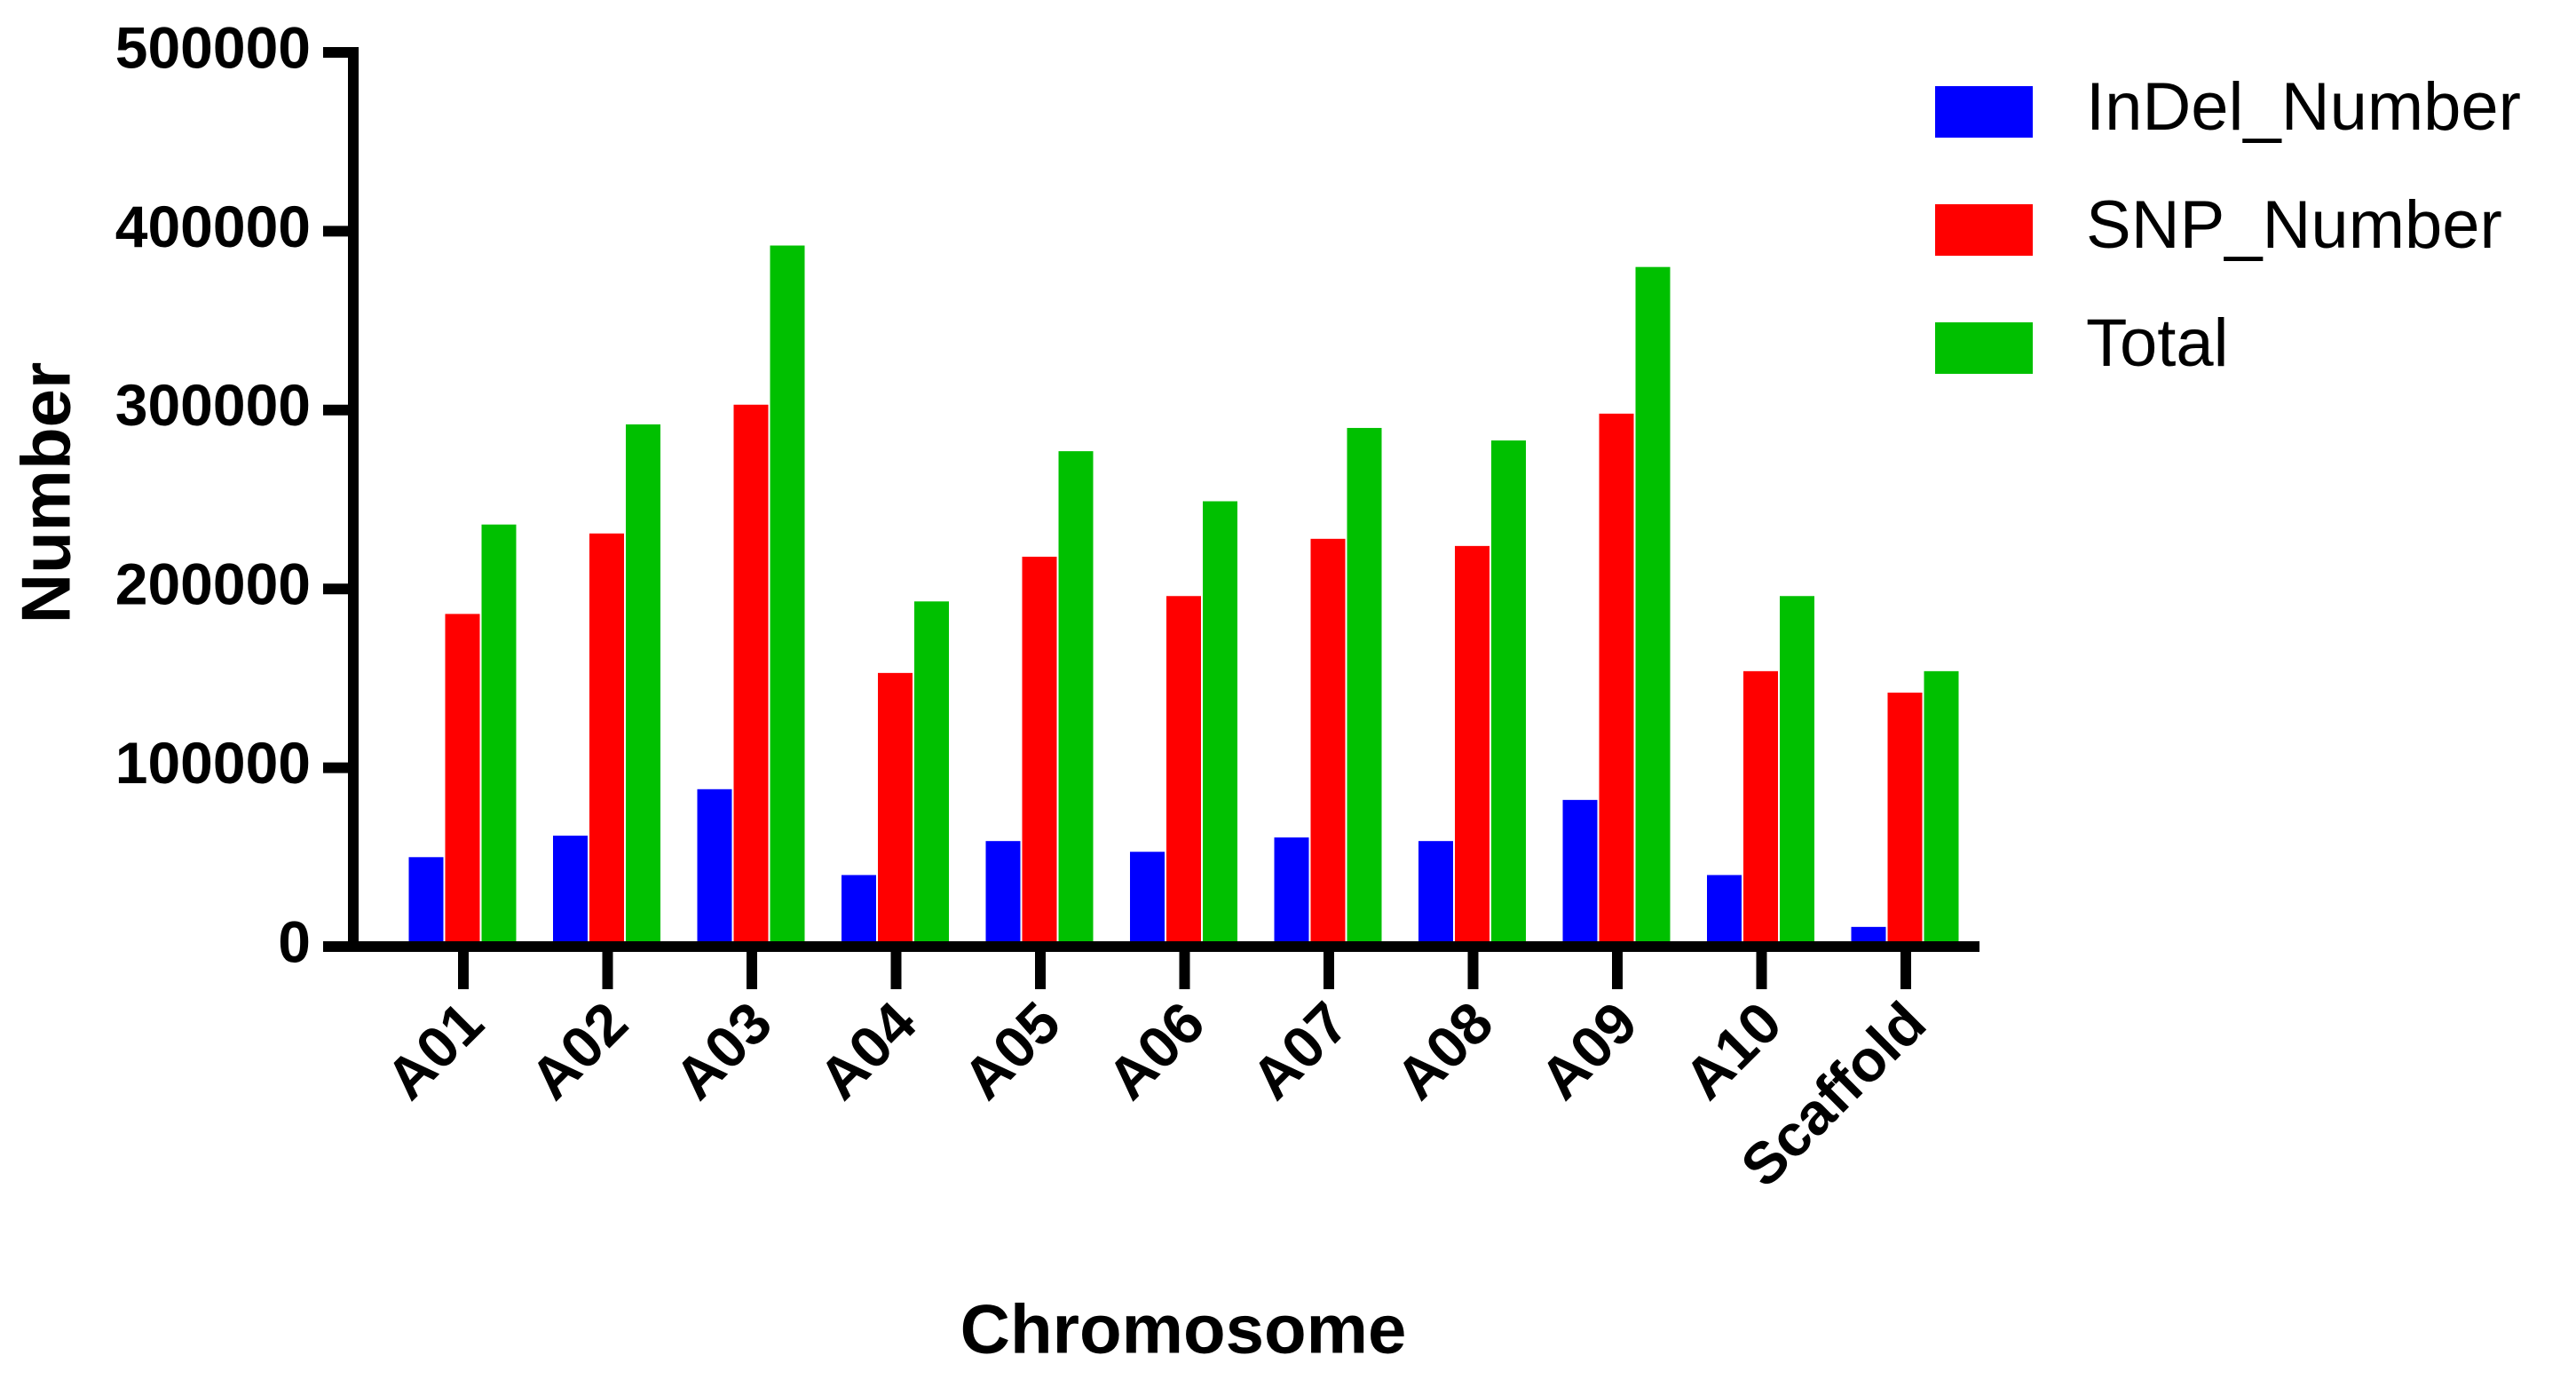 The image size is (2576, 1395). Describe the element at coordinates (867, 1050) in the screenshot. I see `x-tick-label: A04` at that location.